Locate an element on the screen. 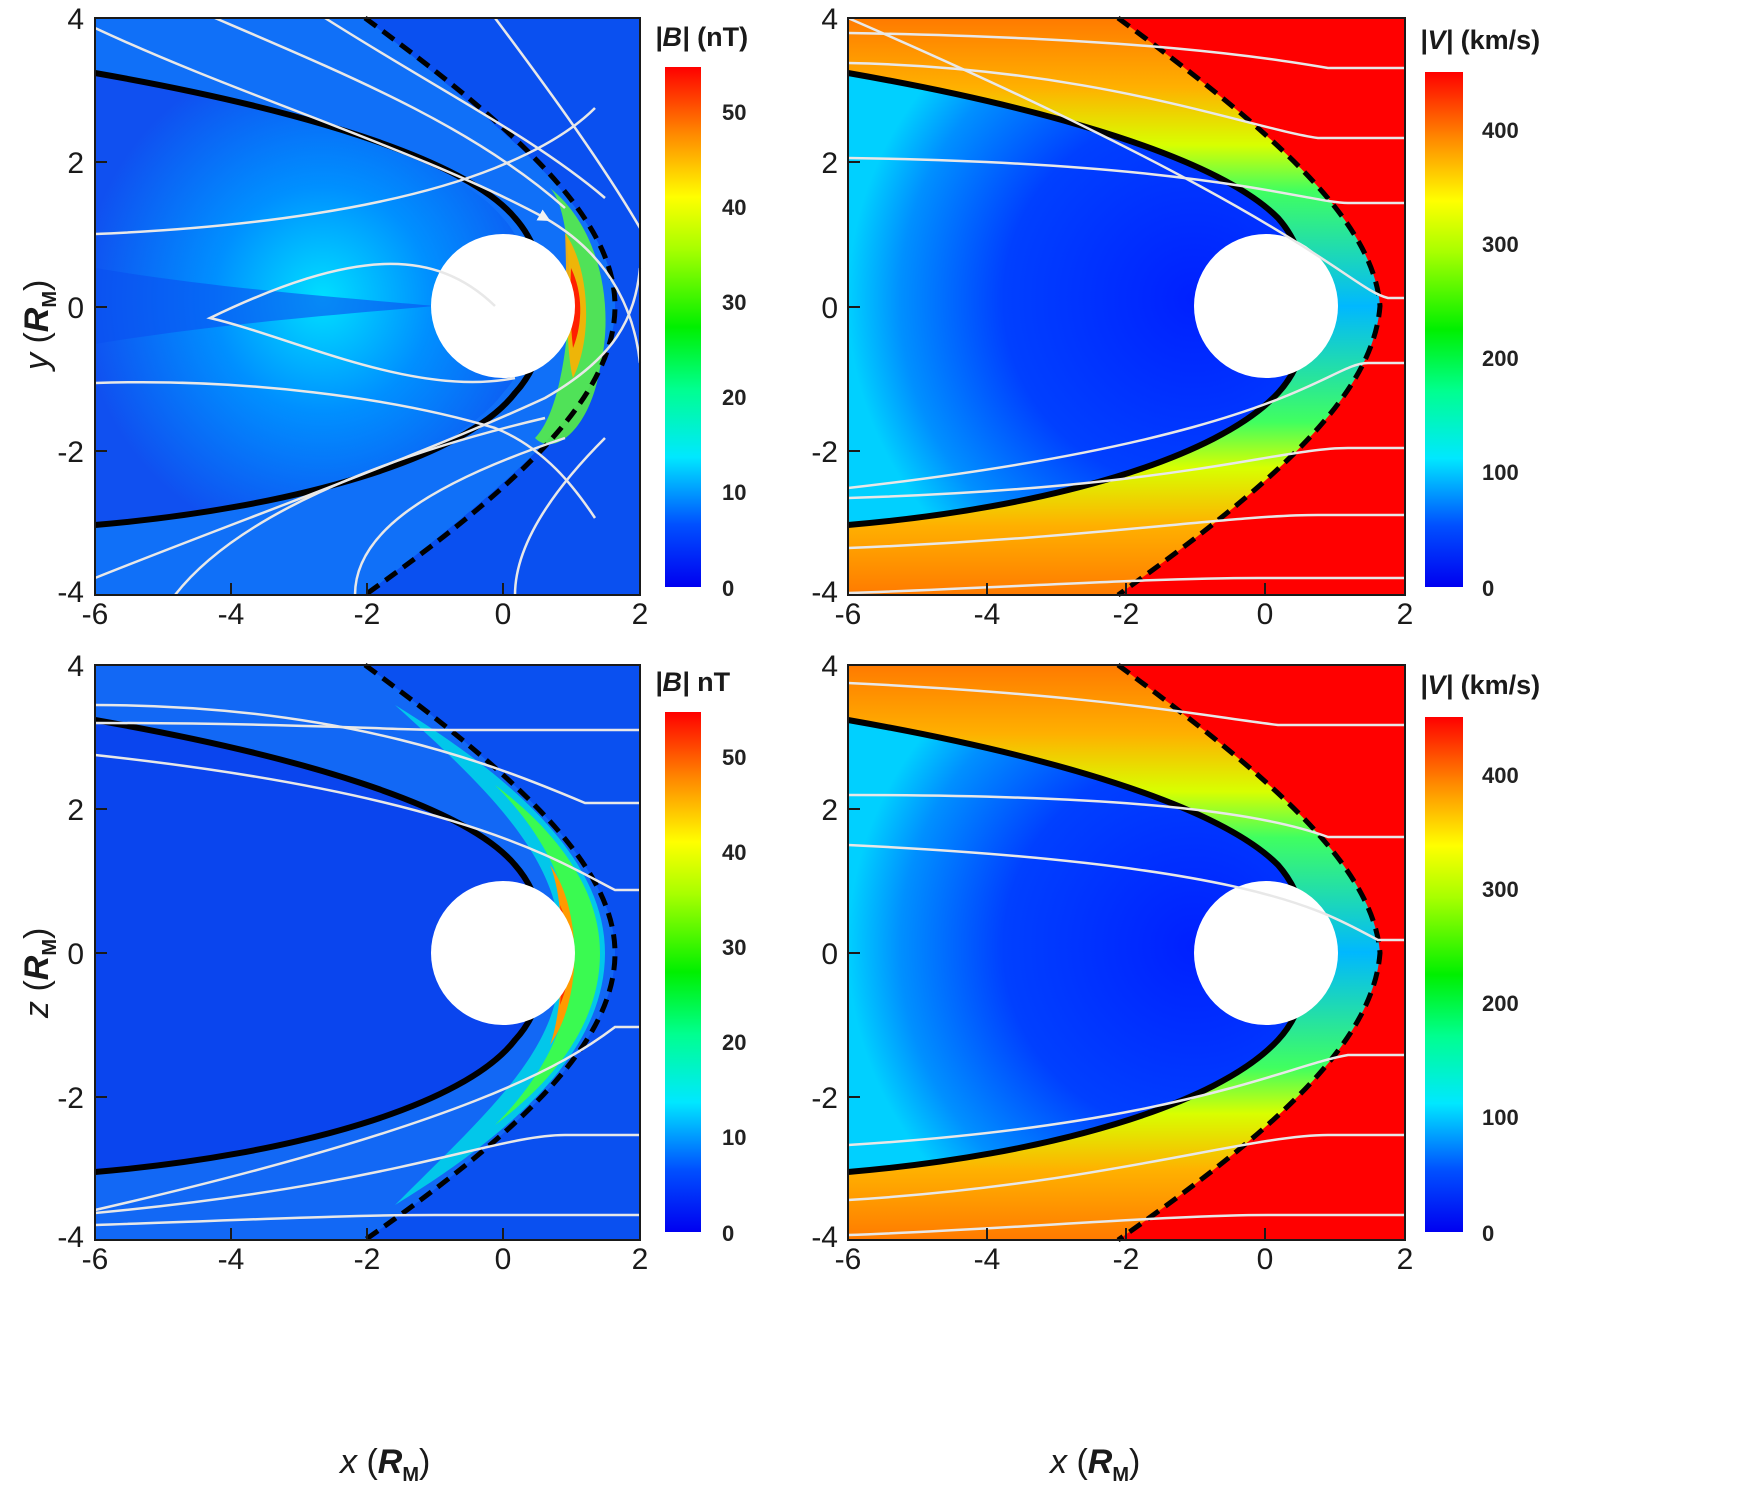 The height and width of the screenshot is (1496, 1750). ylabel-bottom-row: z (RM) is located at coordinates (39, 972).